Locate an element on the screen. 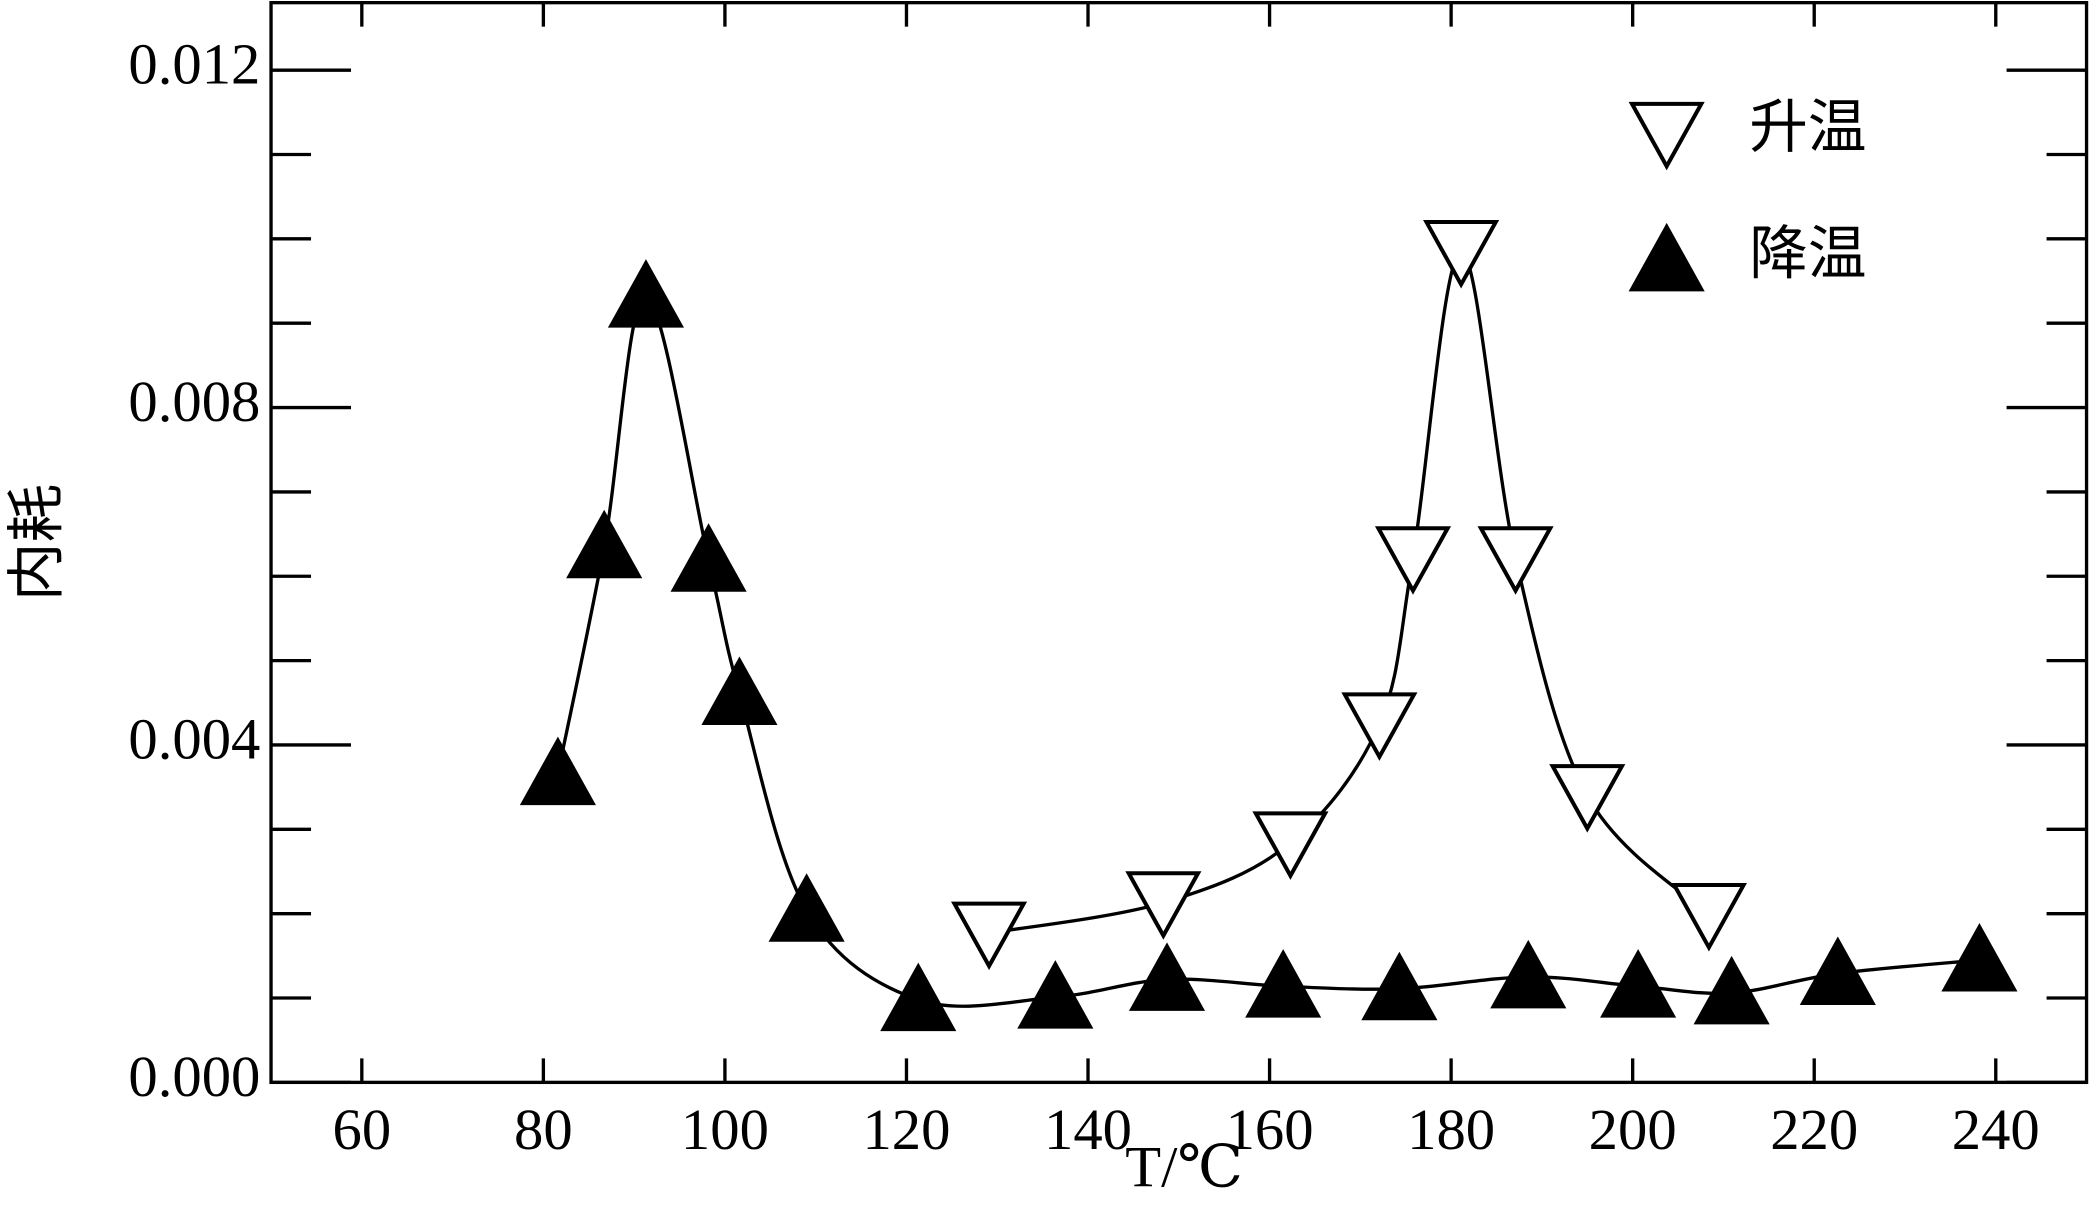 The image size is (2091, 1229). x-tick-label: 60 is located at coordinates (361, 1129).